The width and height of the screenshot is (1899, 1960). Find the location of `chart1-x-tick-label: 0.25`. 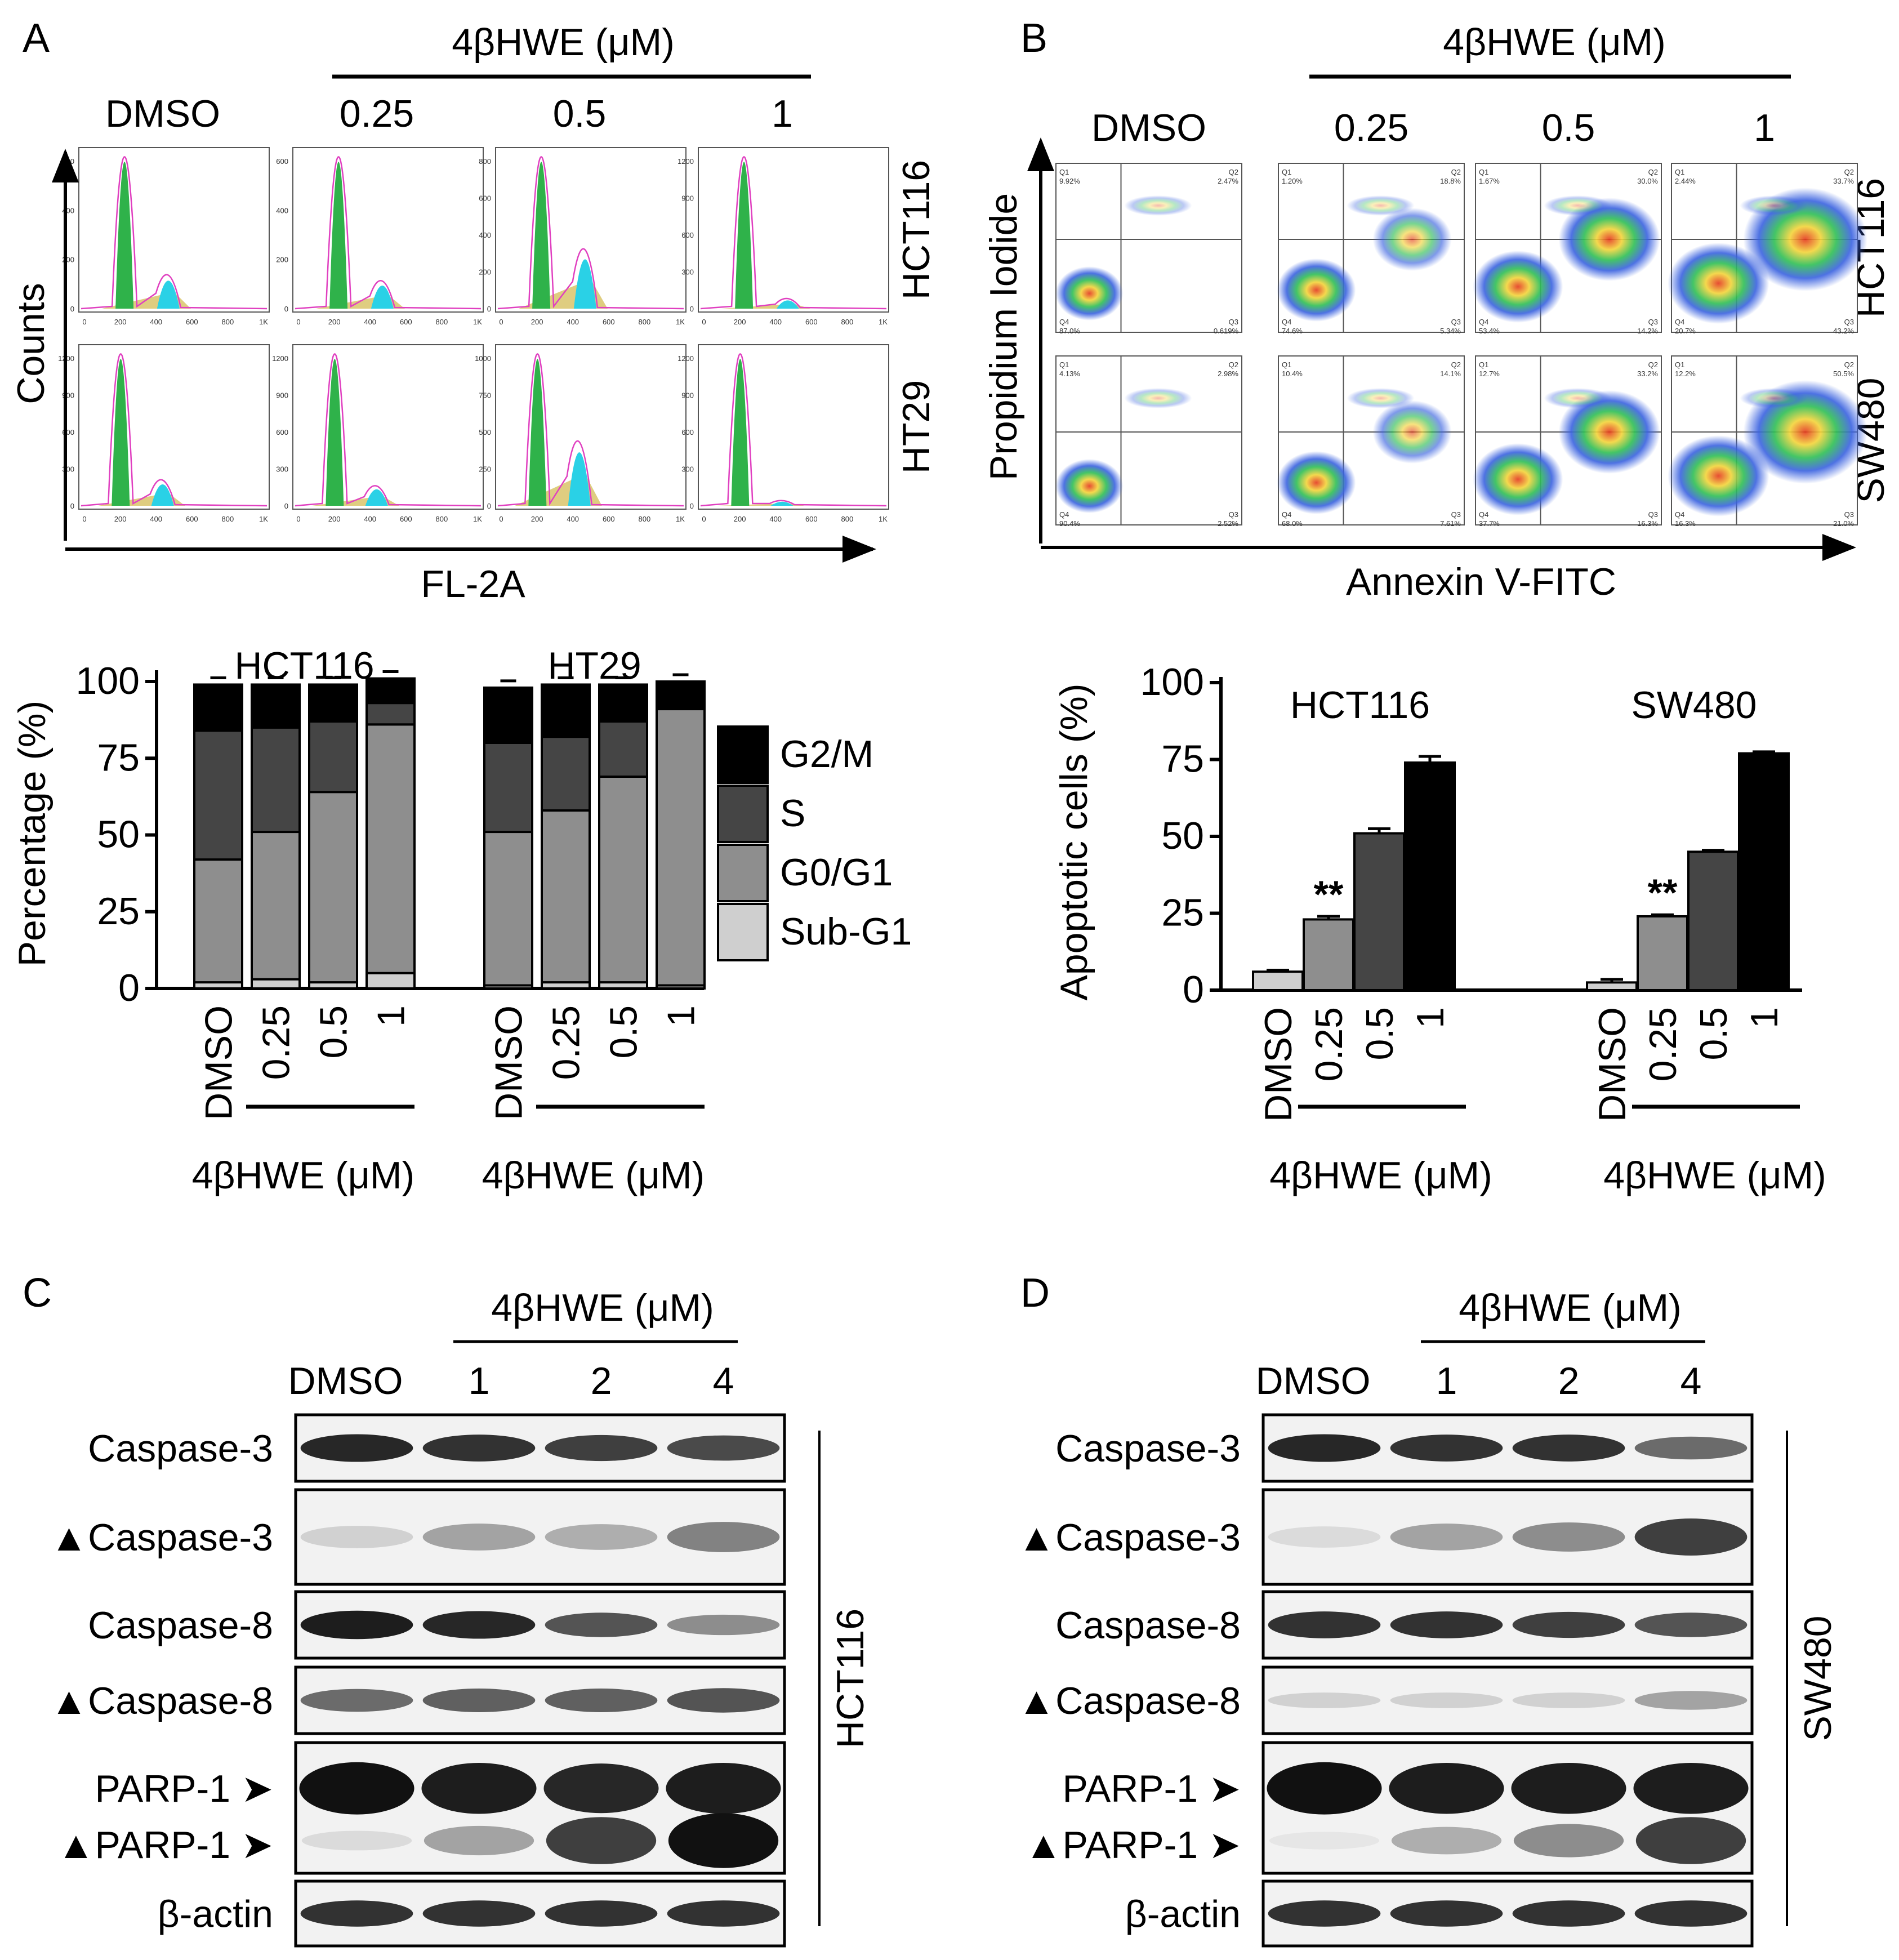

chart1-x-tick-label: 0.25 is located at coordinates (276, 1042).